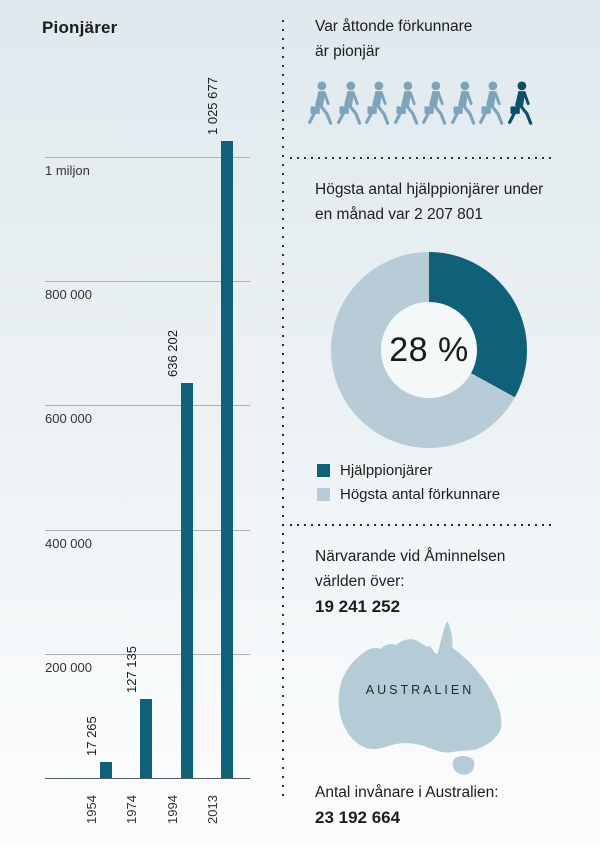  What do you see at coordinates (146, 738) in the screenshot?
I see `bar-1974` at bounding box center [146, 738].